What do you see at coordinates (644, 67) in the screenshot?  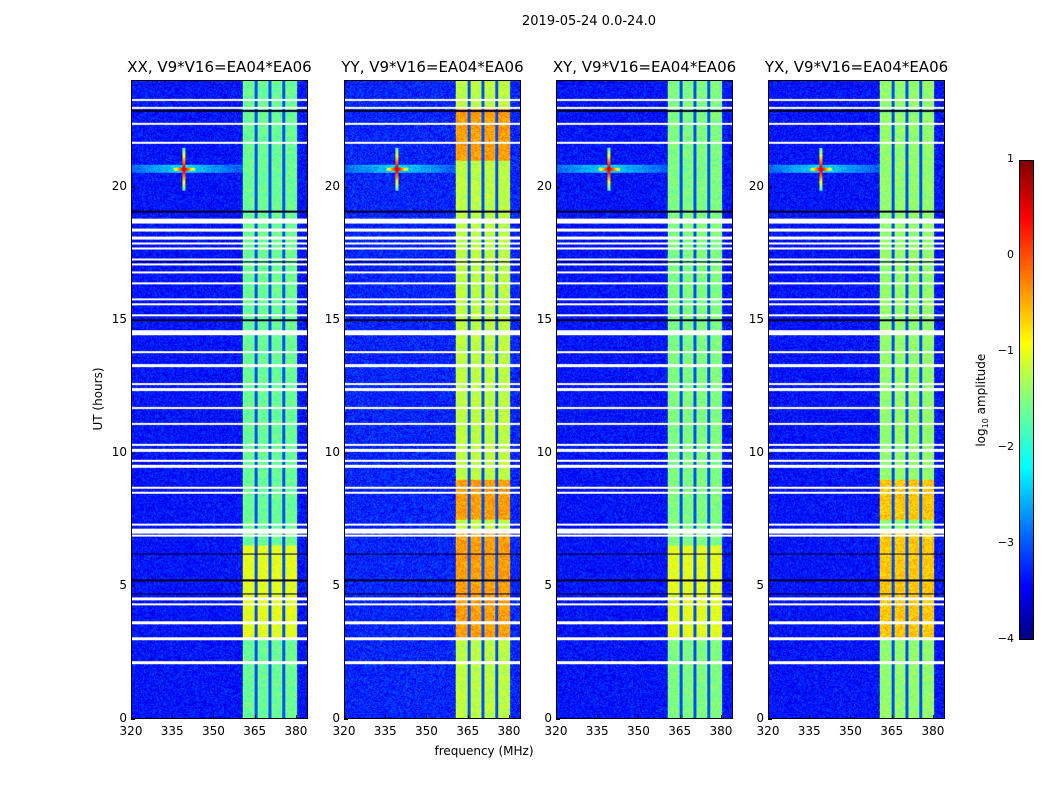 I see `panel-title: XY, V9*V16=EA04*EA06` at bounding box center [644, 67].